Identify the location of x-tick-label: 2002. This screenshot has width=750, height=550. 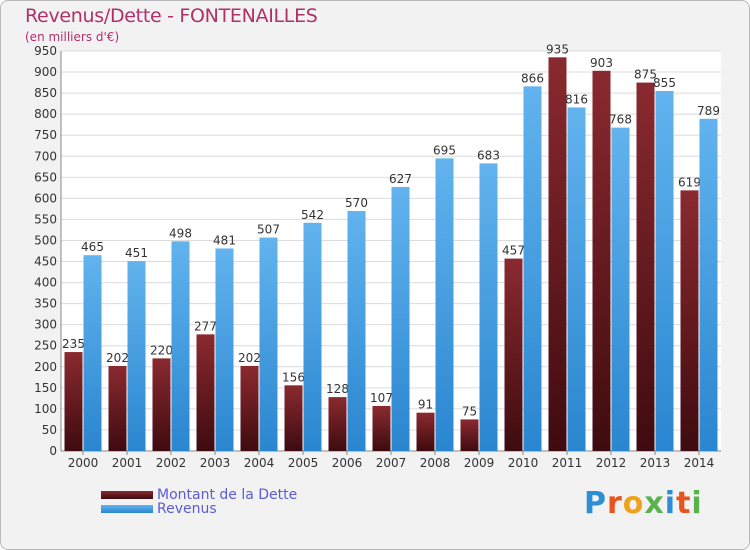
(171, 463).